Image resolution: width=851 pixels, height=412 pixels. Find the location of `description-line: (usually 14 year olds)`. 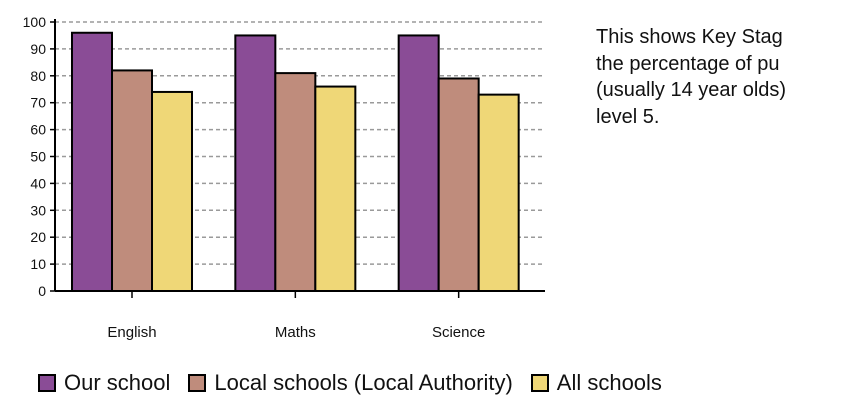

description-line: (usually 14 year olds) is located at coordinates (691, 90).